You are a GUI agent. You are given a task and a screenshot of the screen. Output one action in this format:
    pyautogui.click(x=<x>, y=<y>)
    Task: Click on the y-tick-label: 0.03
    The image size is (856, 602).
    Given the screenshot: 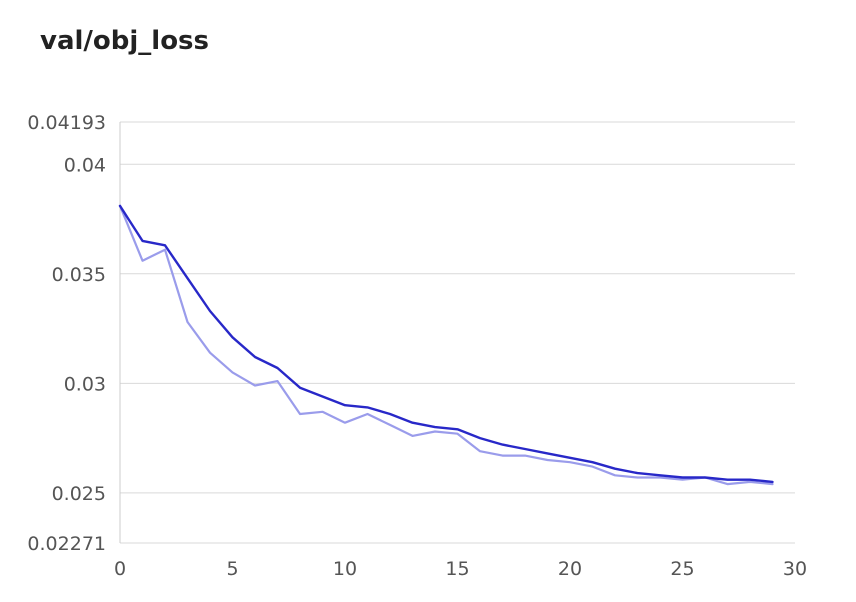 What is the action you would take?
    pyautogui.click(x=85, y=384)
    